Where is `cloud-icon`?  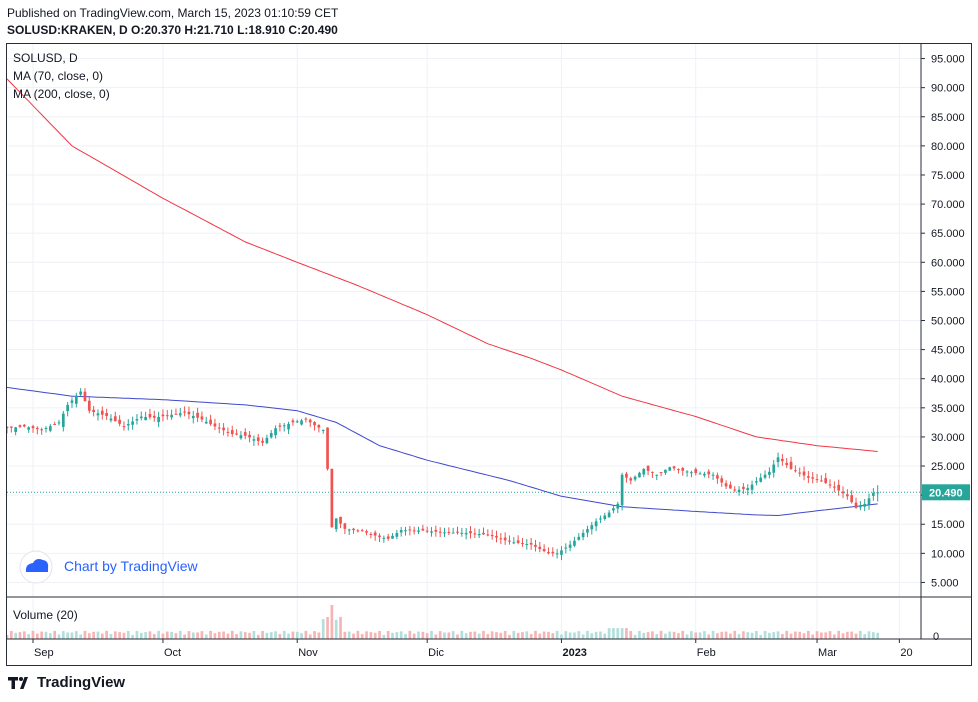
cloud-icon is located at coordinates (37, 565).